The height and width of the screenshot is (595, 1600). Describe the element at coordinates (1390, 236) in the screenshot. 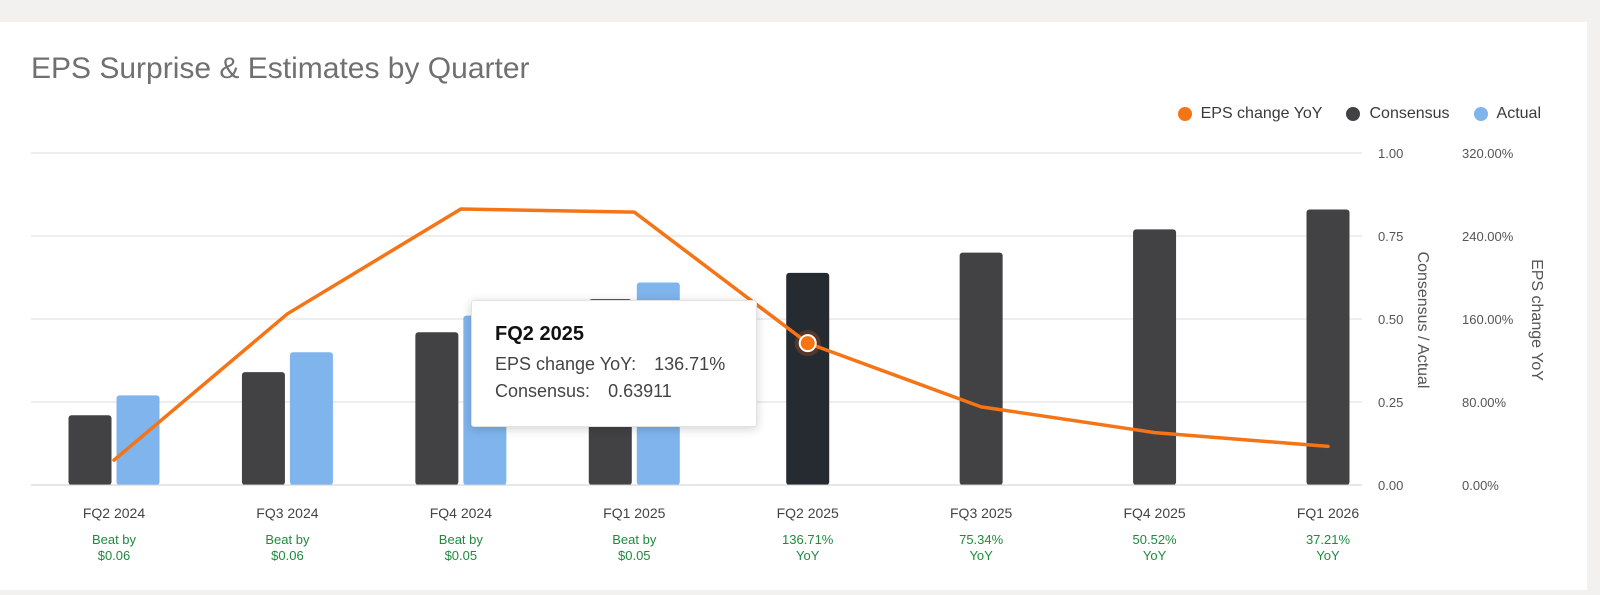

I see `y-left-tick-label: 0.75` at that location.